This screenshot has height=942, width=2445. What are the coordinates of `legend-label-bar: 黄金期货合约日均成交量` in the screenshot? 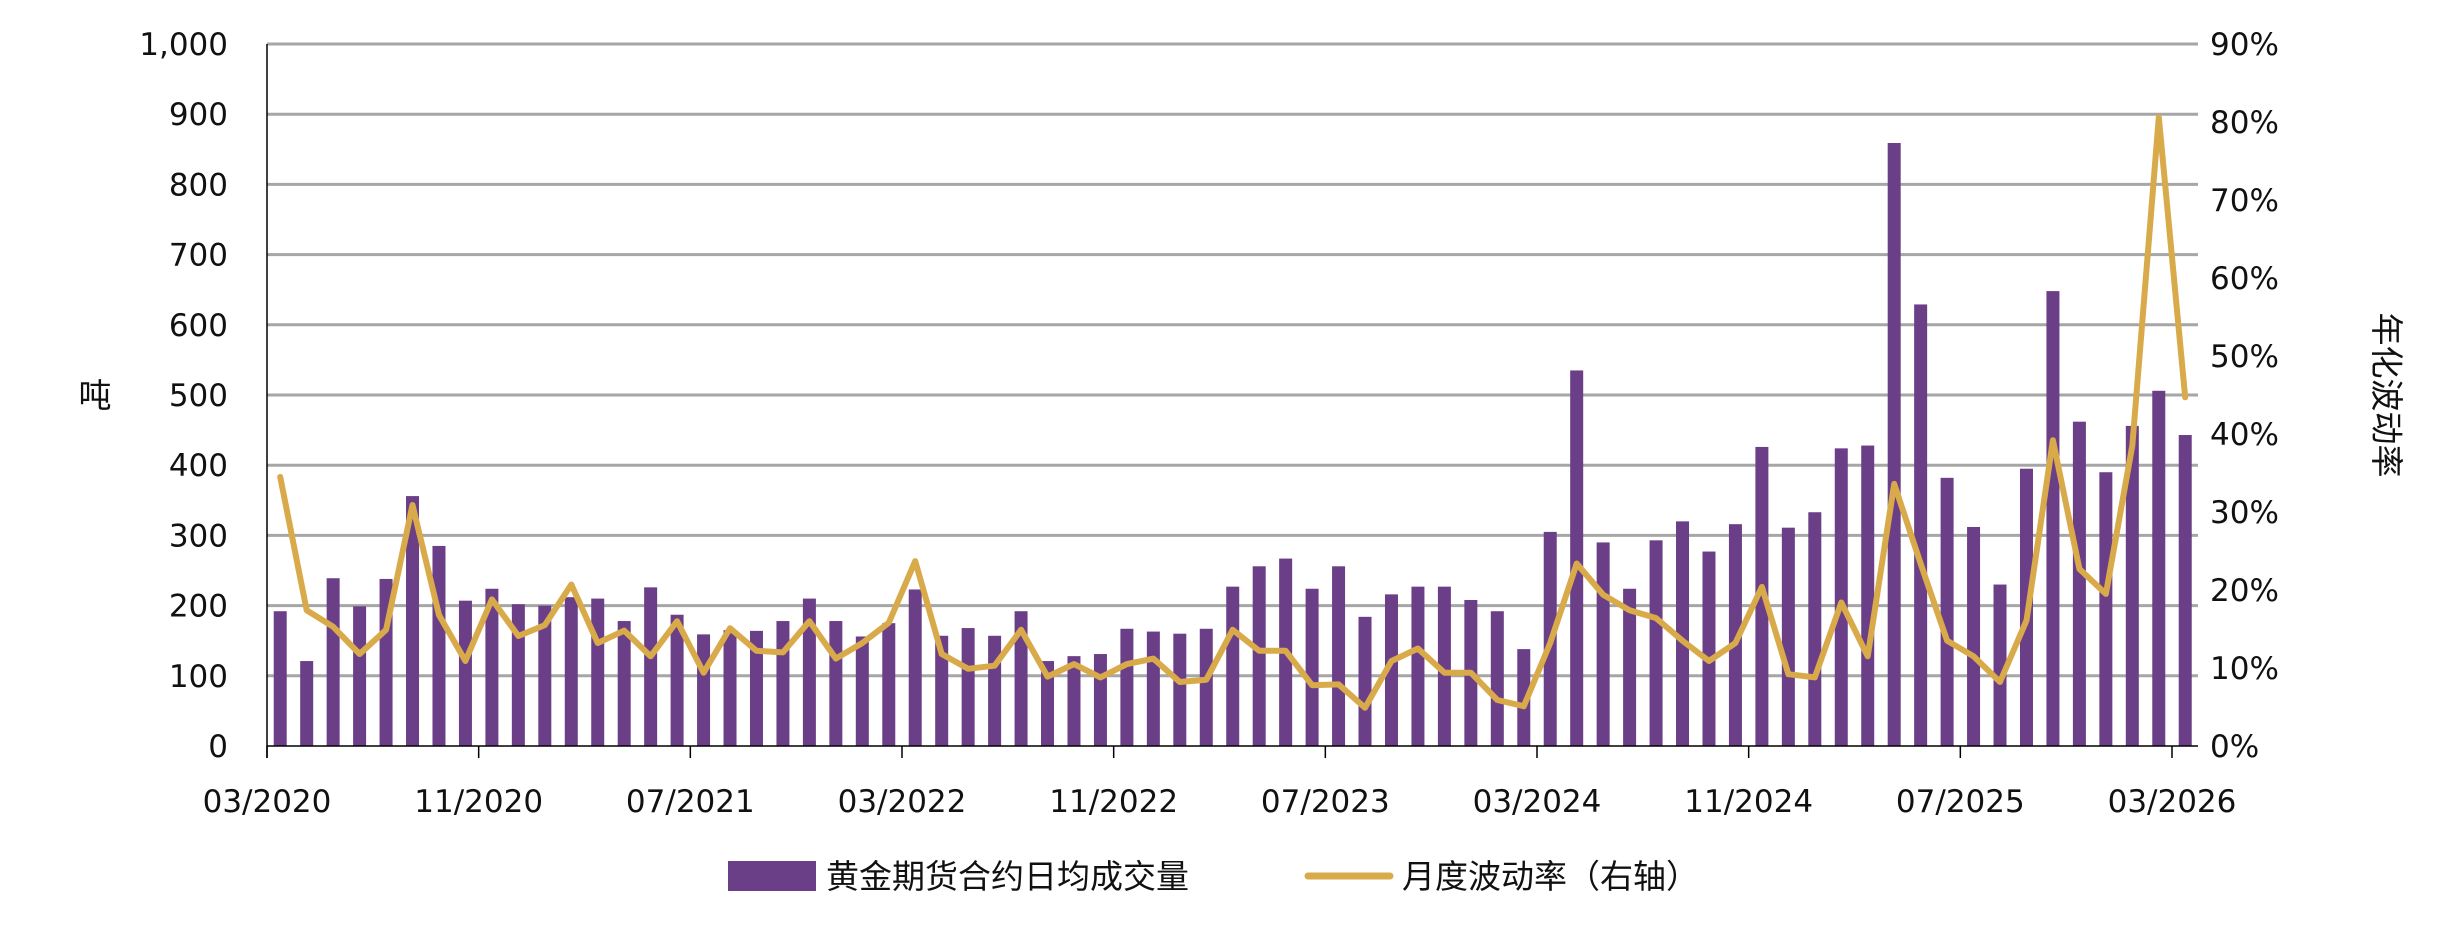 It's located at (1007, 876).